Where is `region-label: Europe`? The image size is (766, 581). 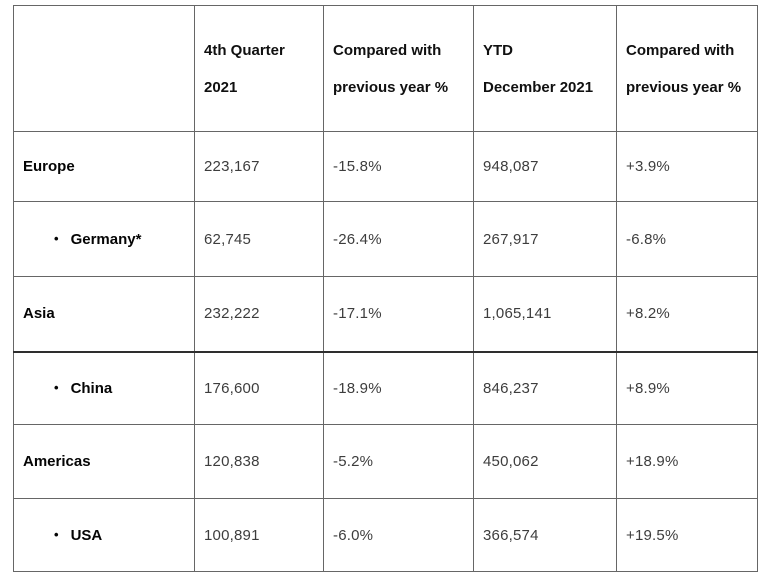 region-label: Europe is located at coordinates (49, 166).